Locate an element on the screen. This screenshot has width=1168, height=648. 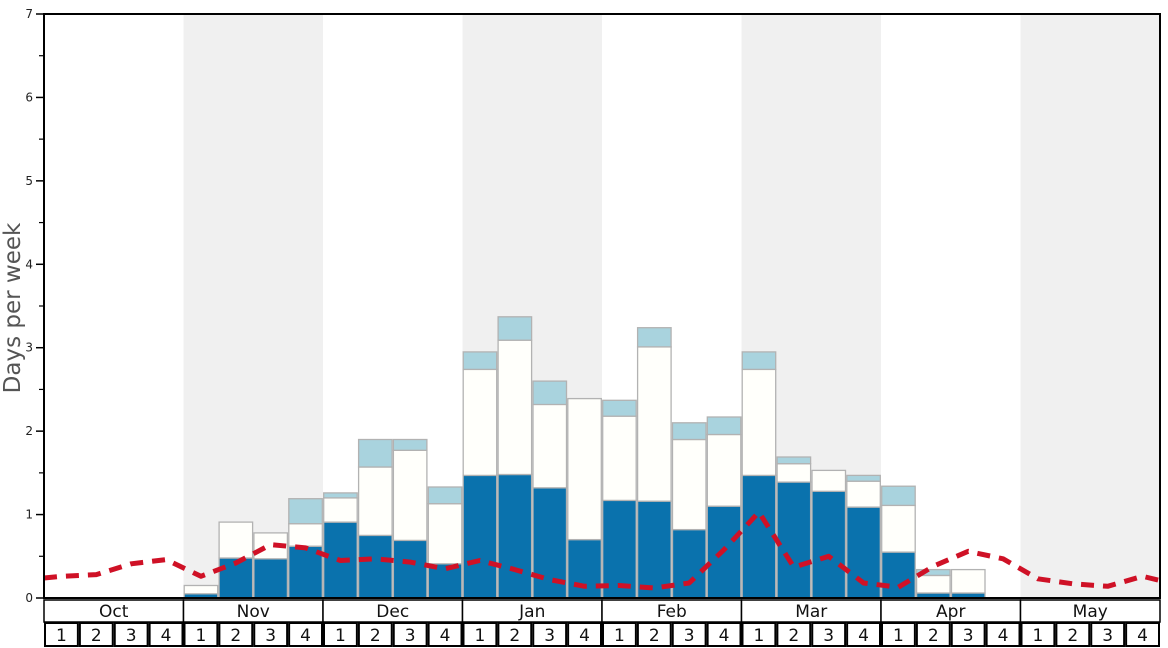
red-dashed-line is located at coordinates (602, 550).